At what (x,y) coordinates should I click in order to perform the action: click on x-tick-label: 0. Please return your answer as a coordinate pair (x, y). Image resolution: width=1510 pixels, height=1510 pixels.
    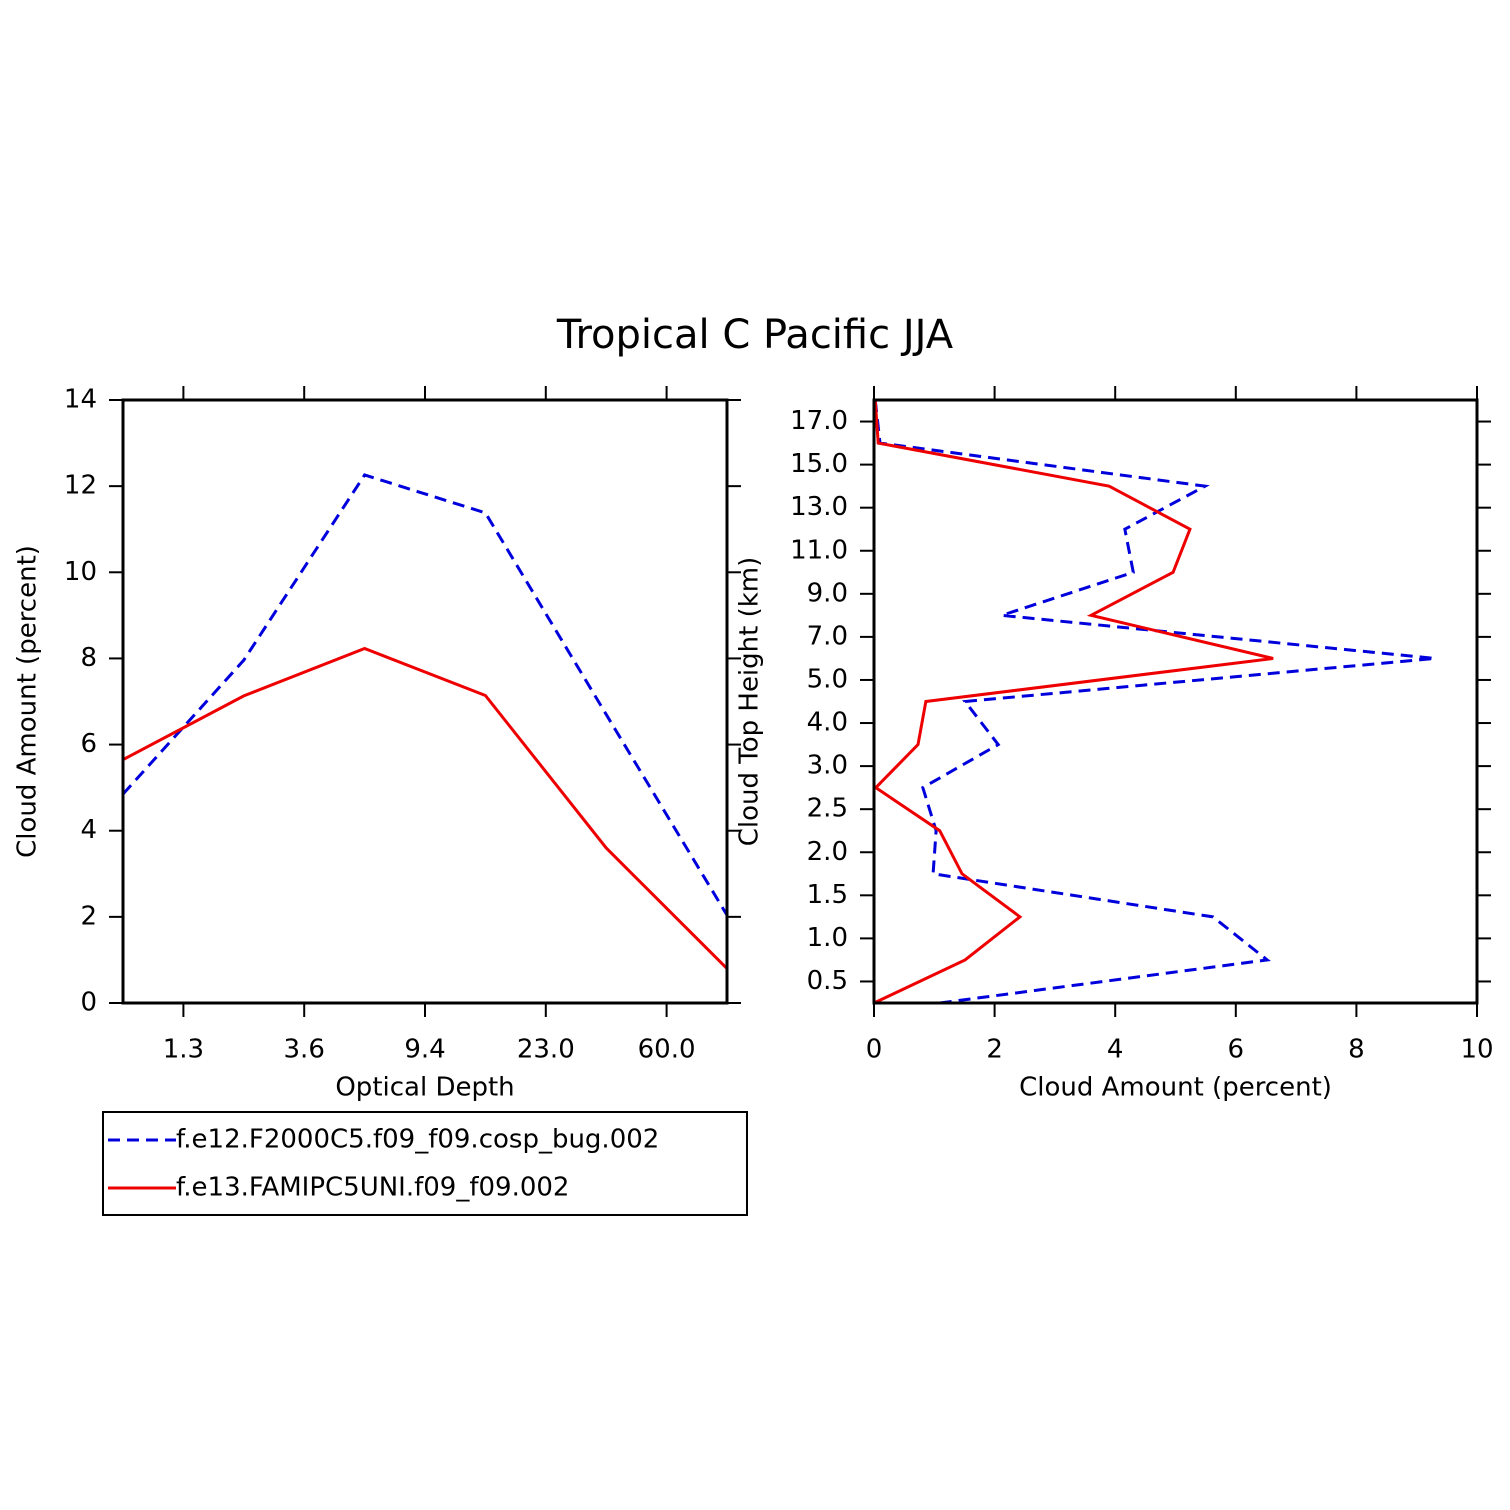
    Looking at the image, I should click on (874, 1050).